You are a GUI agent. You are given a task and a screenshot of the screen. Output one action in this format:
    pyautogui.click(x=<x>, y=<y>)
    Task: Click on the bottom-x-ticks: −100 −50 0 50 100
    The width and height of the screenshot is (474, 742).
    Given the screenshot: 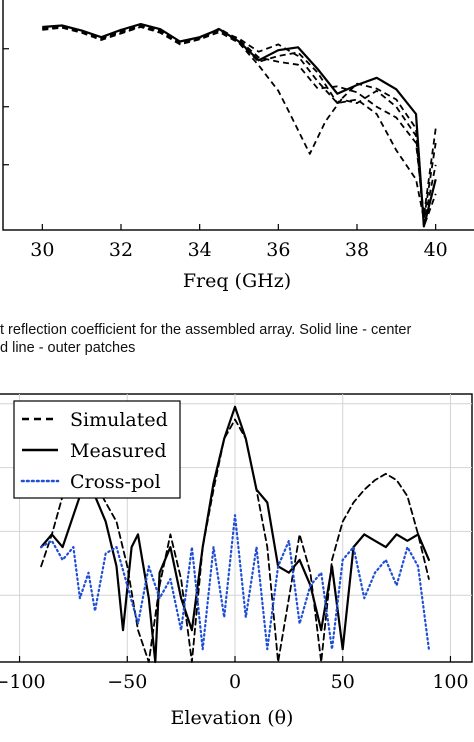 What is the action you would take?
    pyautogui.click(x=234, y=674)
    